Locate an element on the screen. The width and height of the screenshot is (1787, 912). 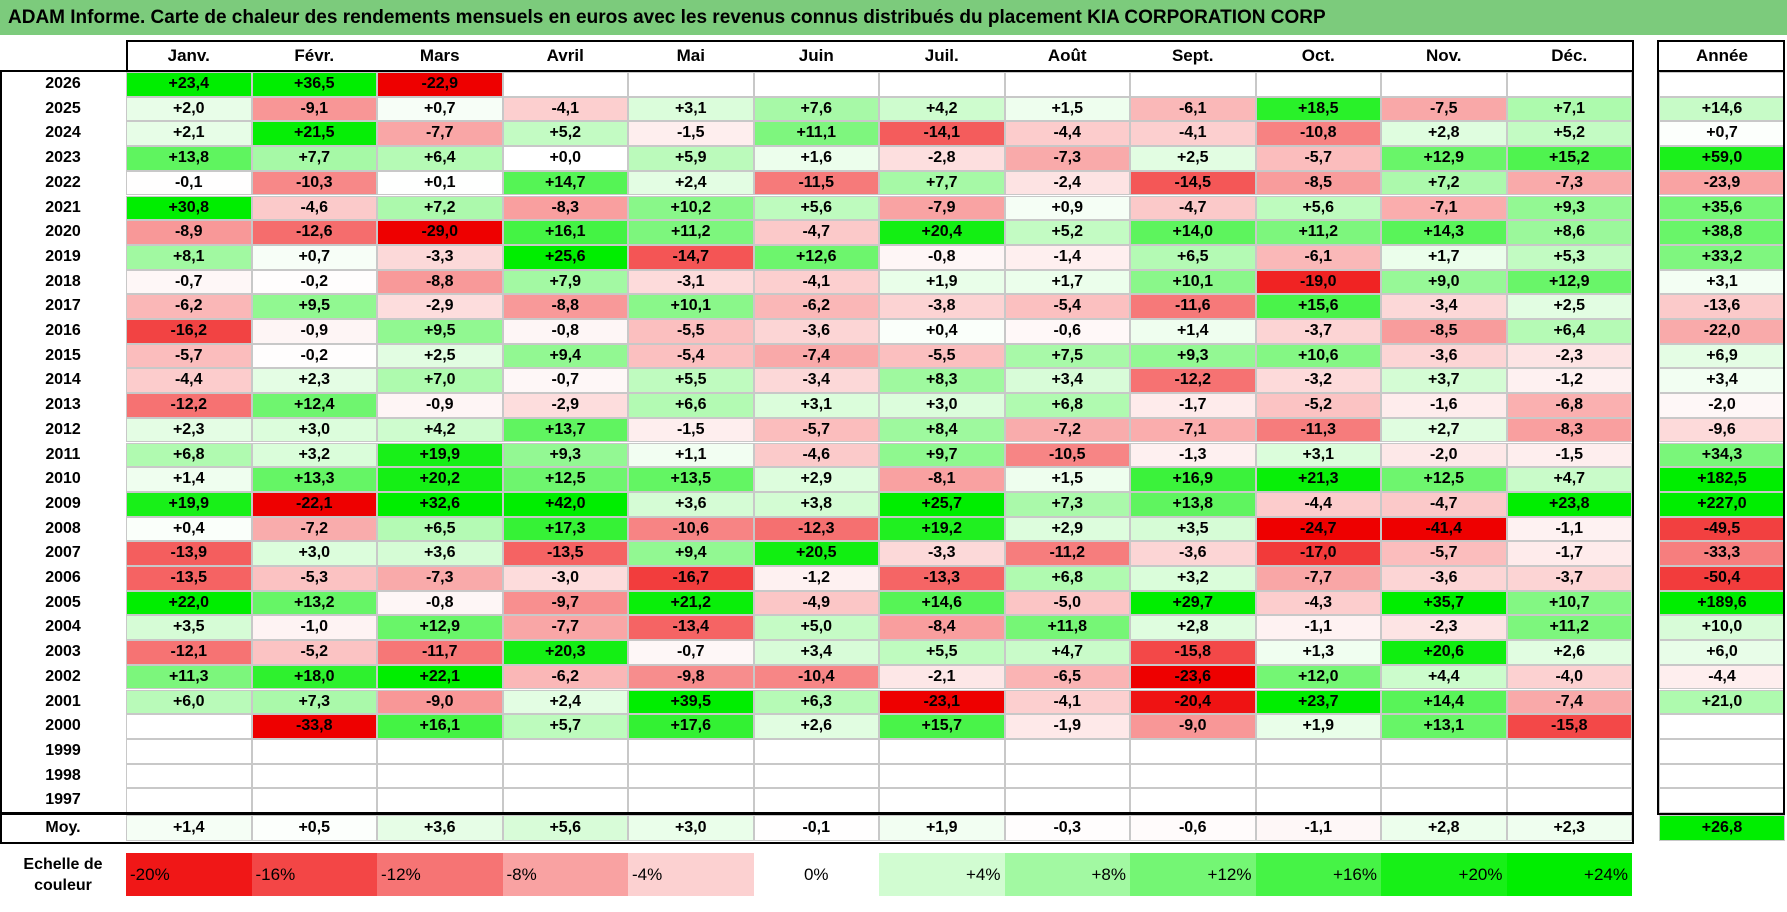
heatmap-cell: +10,1 is located at coordinates (1193, 282).